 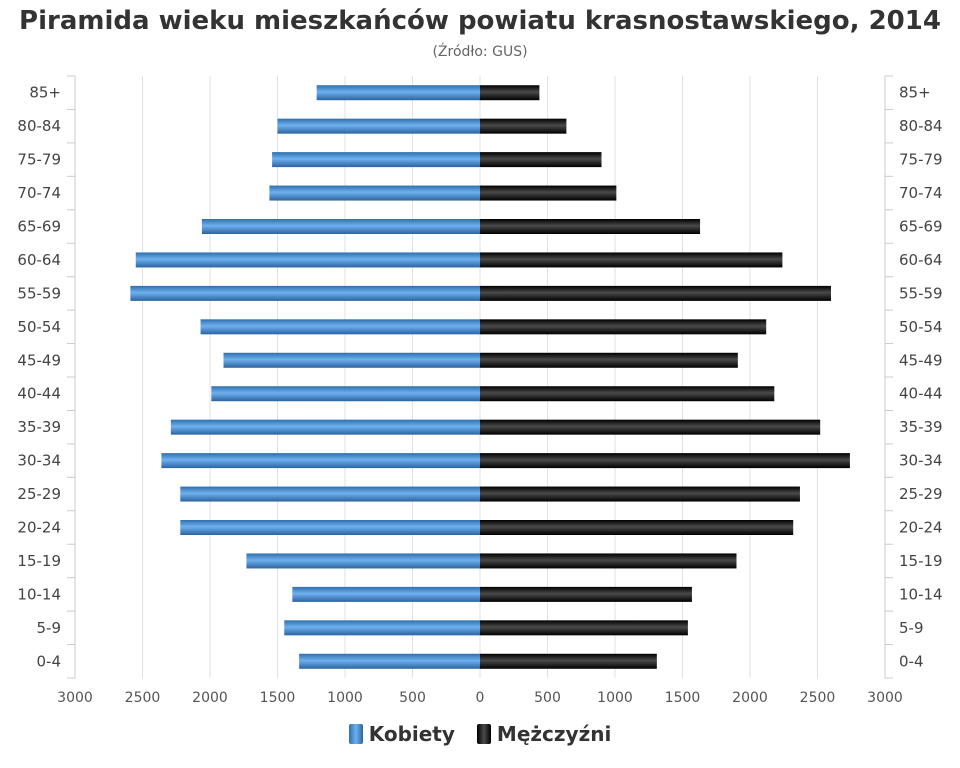 What do you see at coordinates (39, 494) in the screenshot?
I see `category-label-left: 25-29` at bounding box center [39, 494].